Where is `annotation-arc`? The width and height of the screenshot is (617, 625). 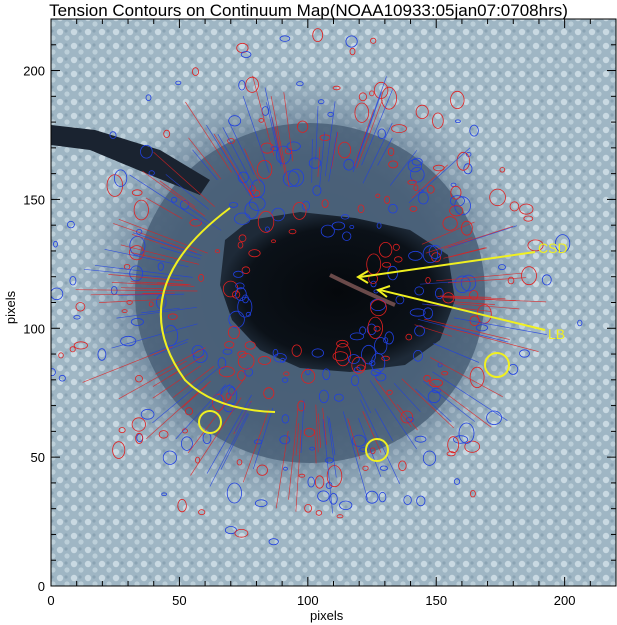 annotation-arc is located at coordinates (218, 310).